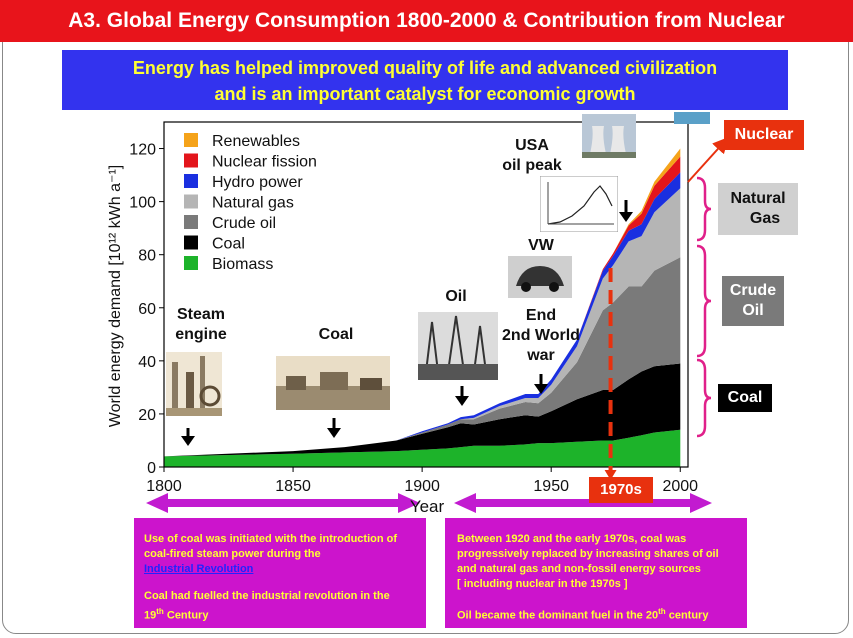  I want to click on side-label-natural-gas-line2: Gas, so click(765, 218).